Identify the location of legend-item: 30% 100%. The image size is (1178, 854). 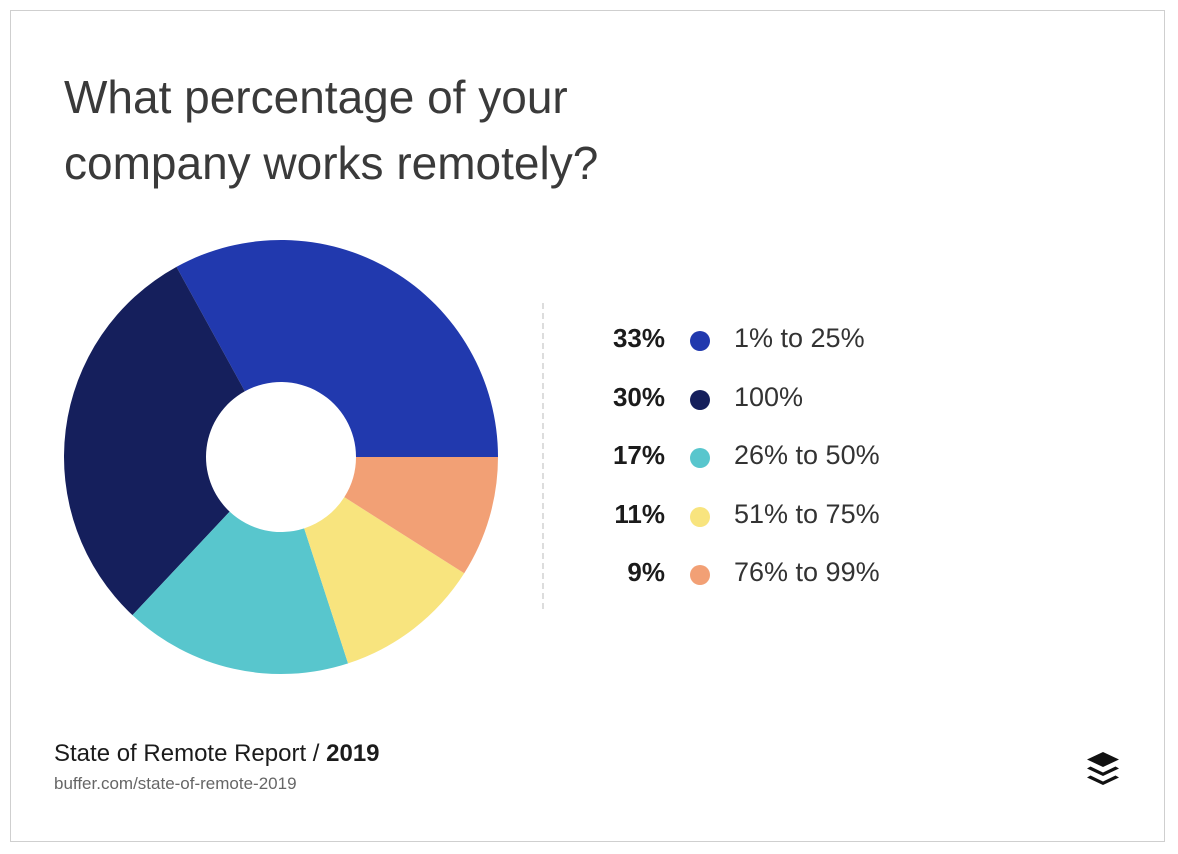
(755, 400).